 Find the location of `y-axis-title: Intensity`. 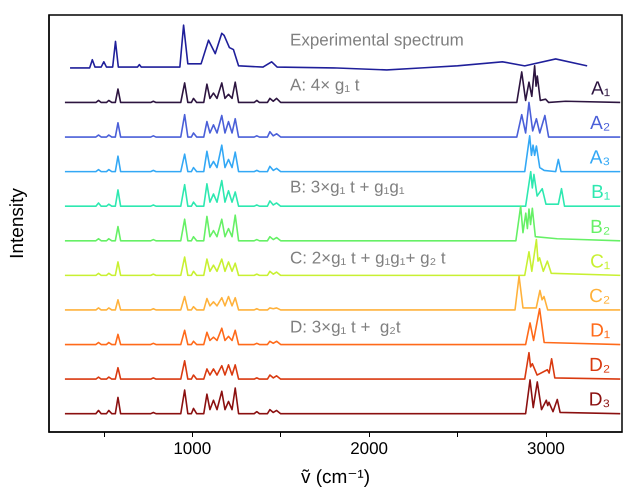

y-axis-title: Intensity is located at coordinates (17, 223).